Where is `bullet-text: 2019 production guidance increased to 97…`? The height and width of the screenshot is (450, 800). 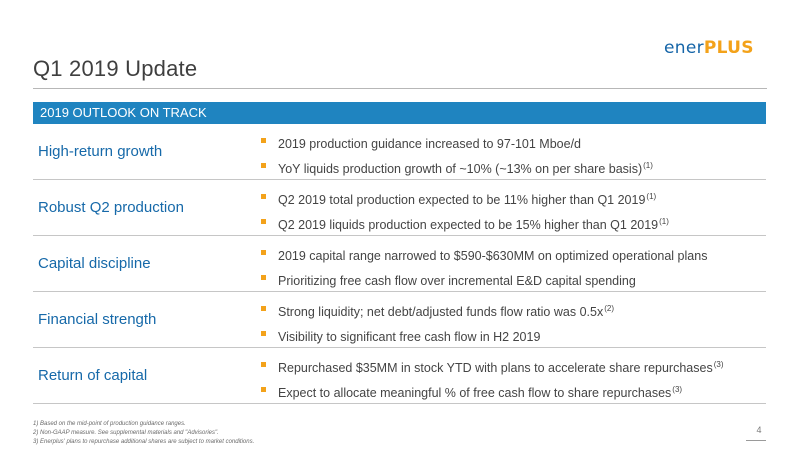
bullet-text: 2019 production guidance increased to 97… is located at coordinates (429, 144).